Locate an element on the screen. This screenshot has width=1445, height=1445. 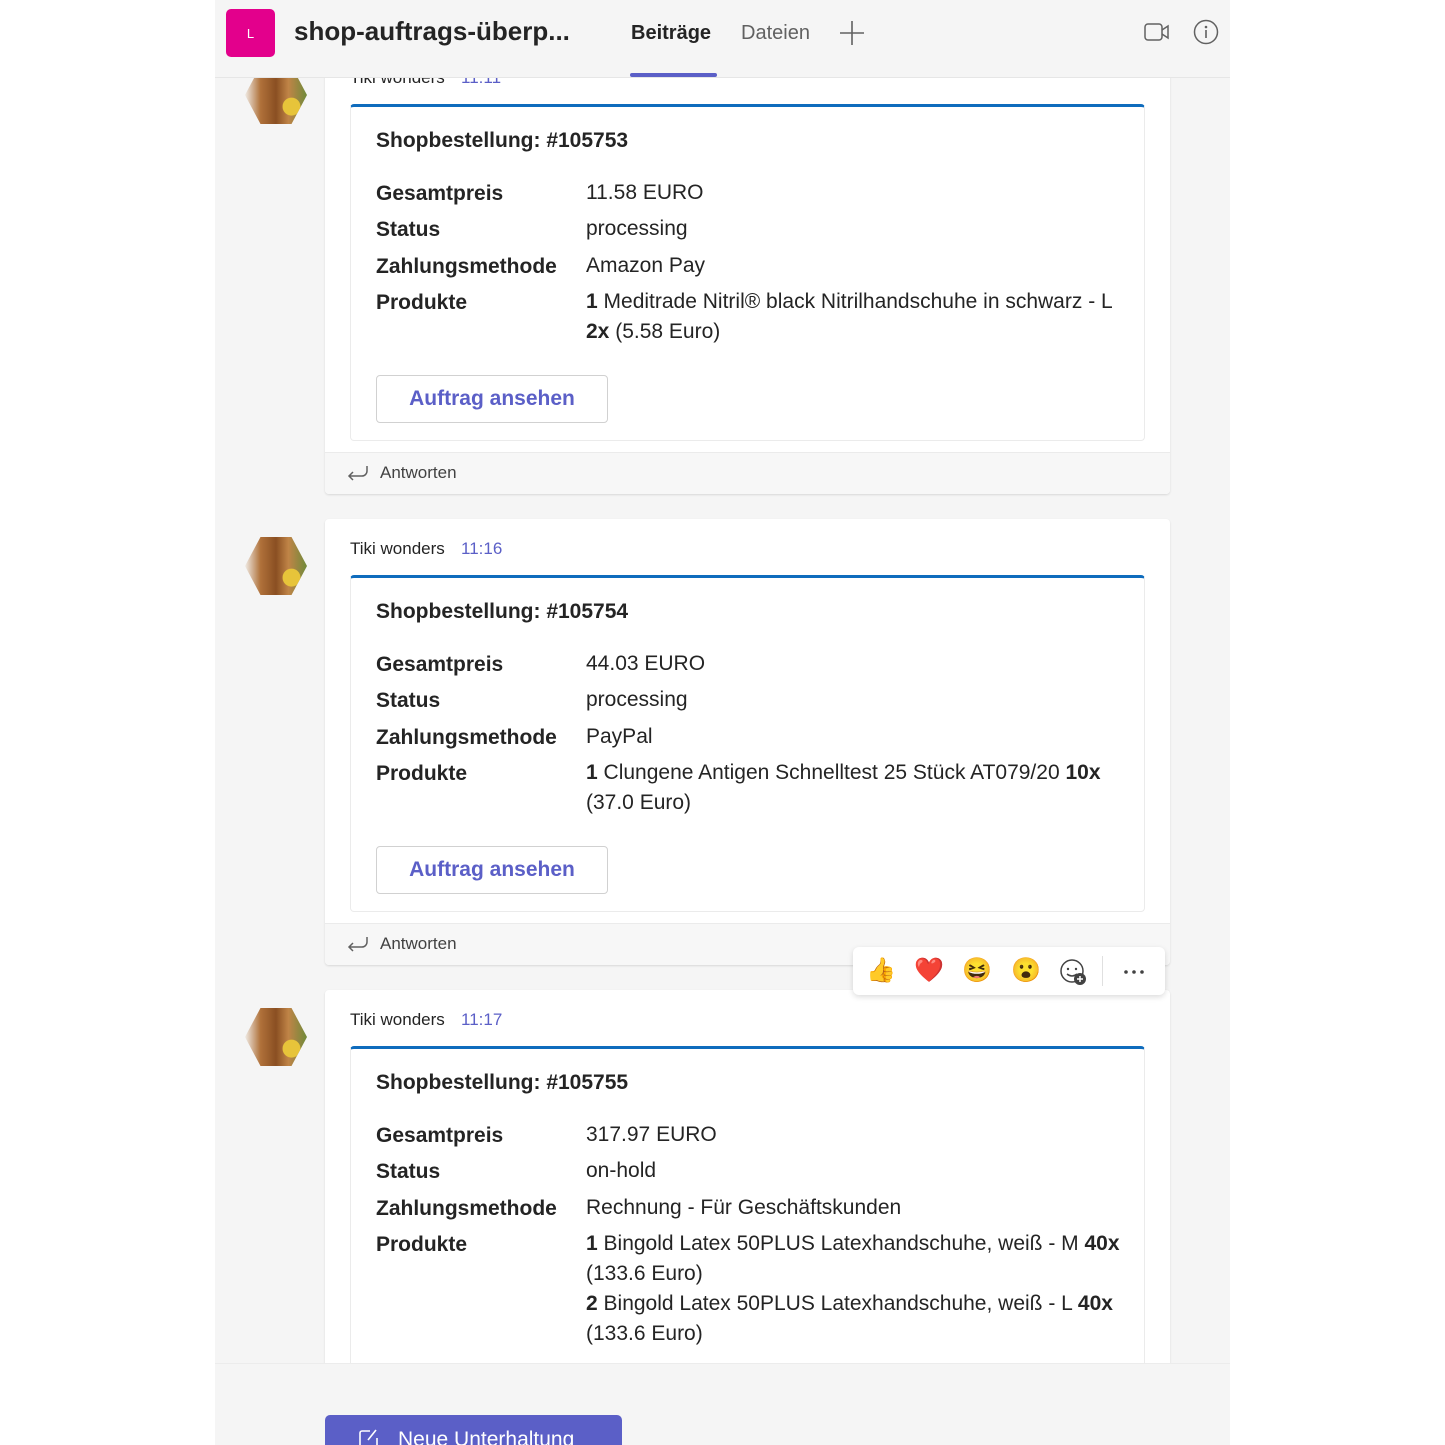
order-title: Shopbestellung: #105753 is located at coordinates (502, 140).